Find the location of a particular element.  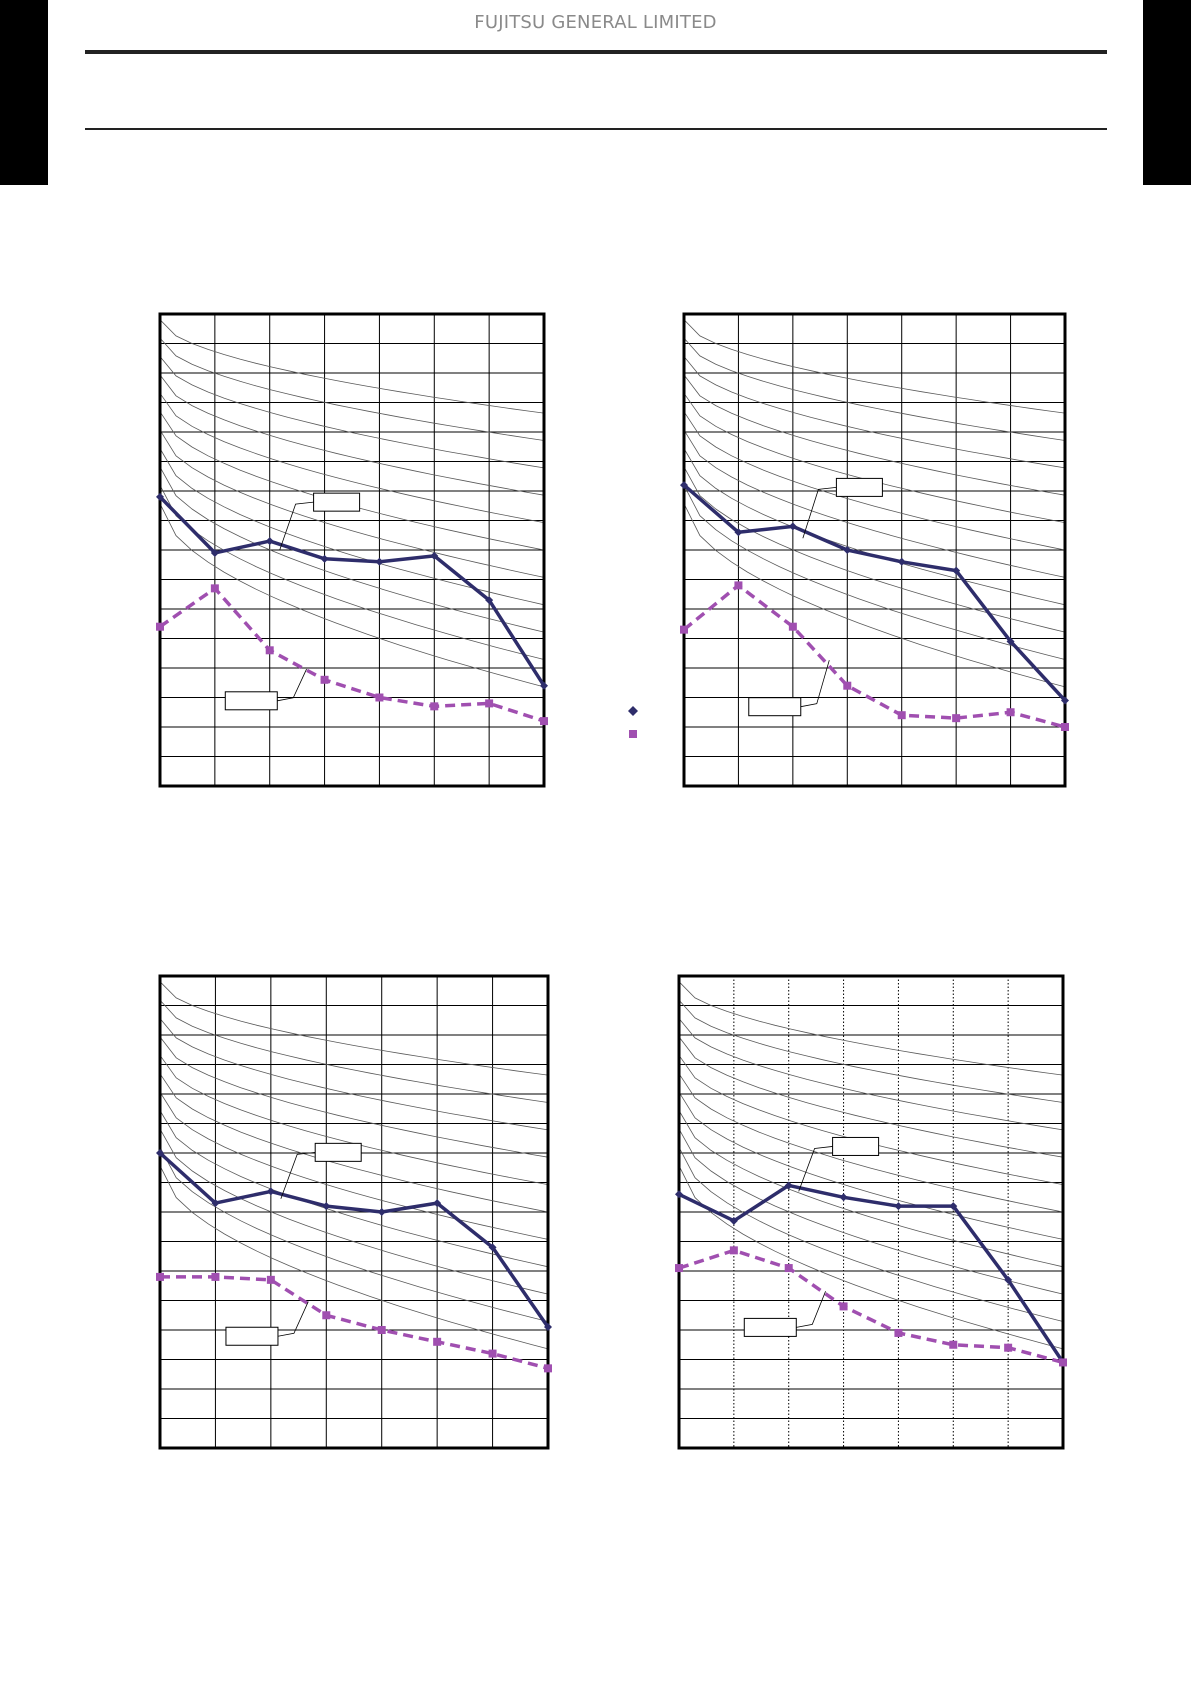

company-name: FUJITSU GENERAL LIMITED is located at coordinates (595, 22).